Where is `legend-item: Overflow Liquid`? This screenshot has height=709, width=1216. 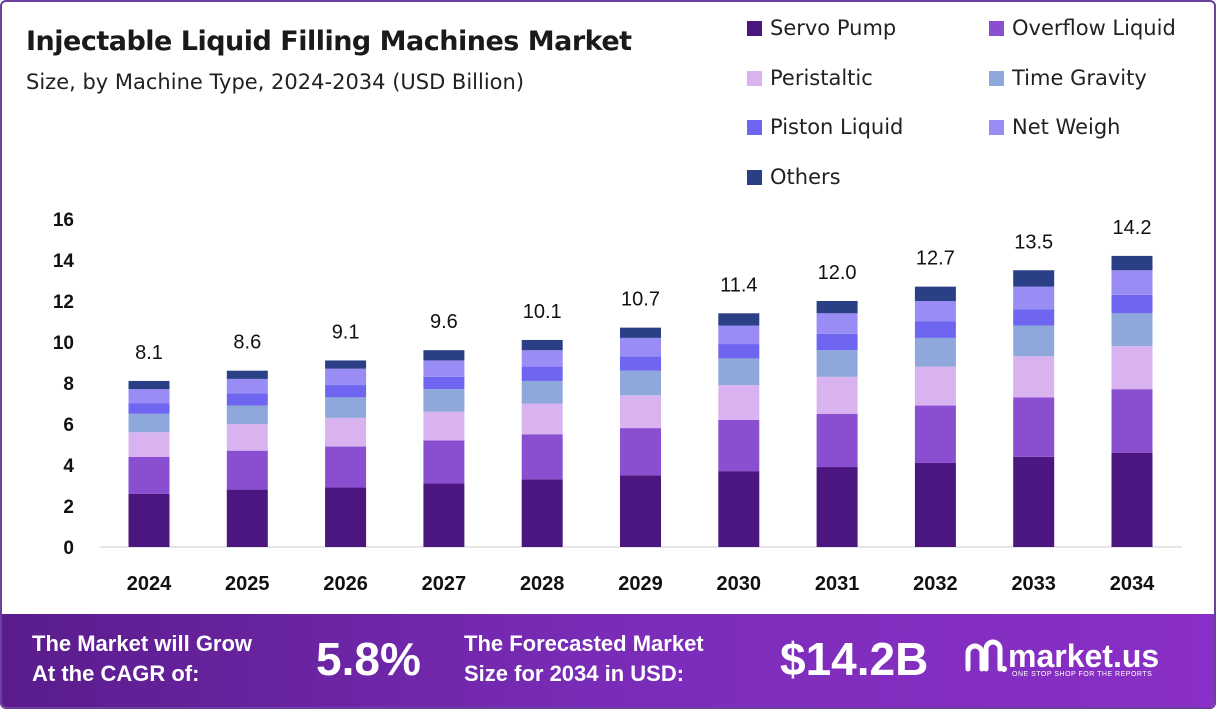
legend-item: Overflow Liquid is located at coordinates (1082, 28).